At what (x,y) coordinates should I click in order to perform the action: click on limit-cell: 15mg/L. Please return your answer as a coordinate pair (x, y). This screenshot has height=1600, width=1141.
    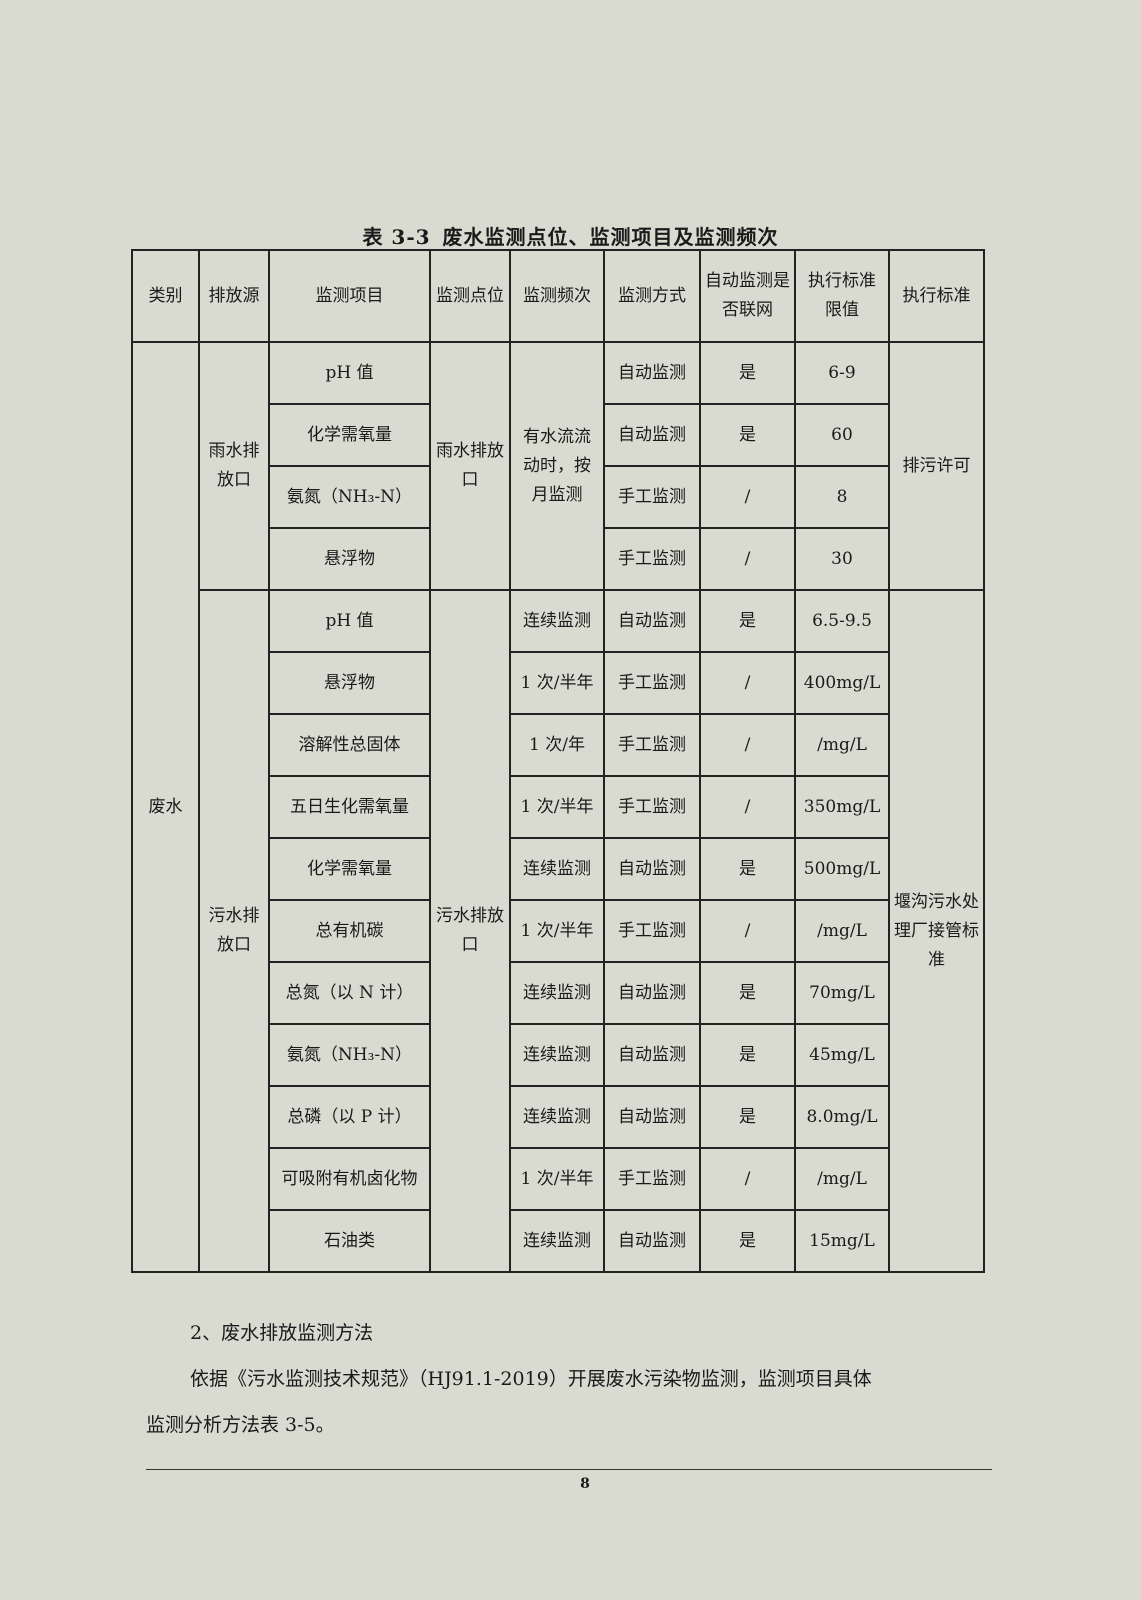
    Looking at the image, I should click on (842, 1241).